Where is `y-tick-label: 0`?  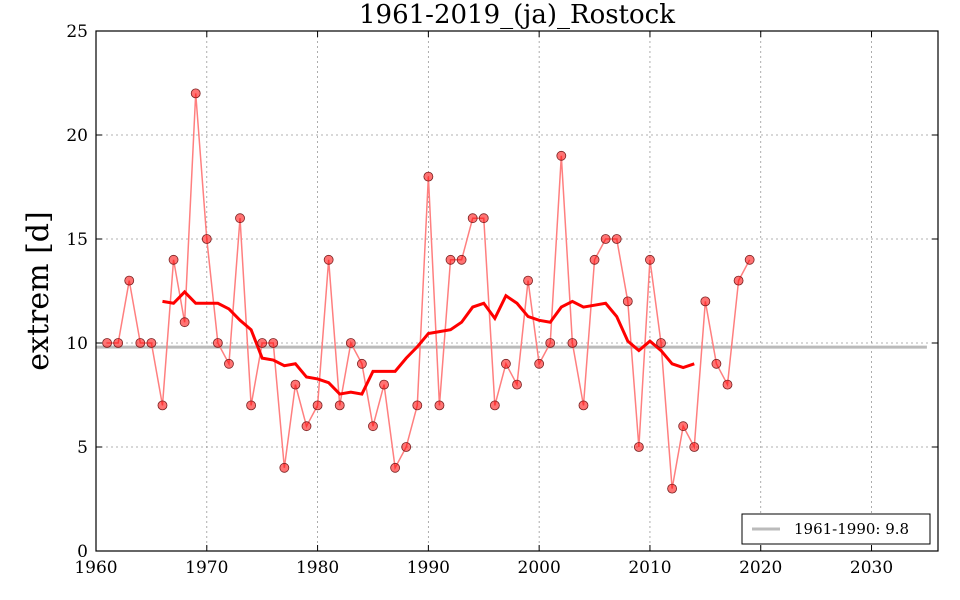 y-tick-label: 0 is located at coordinates (82, 552).